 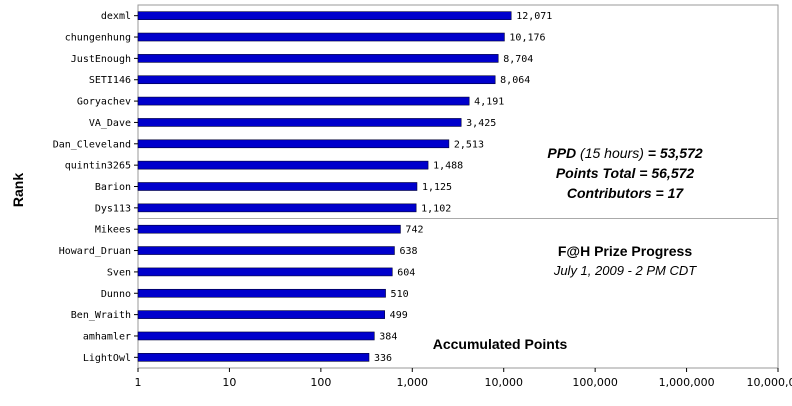 What do you see at coordinates (503, 382) in the screenshot?
I see `x-tick-label: 10,000` at bounding box center [503, 382].